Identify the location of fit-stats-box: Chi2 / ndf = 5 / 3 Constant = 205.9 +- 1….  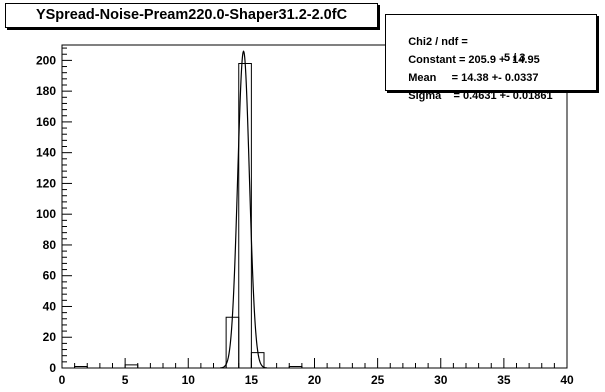
(491, 58).